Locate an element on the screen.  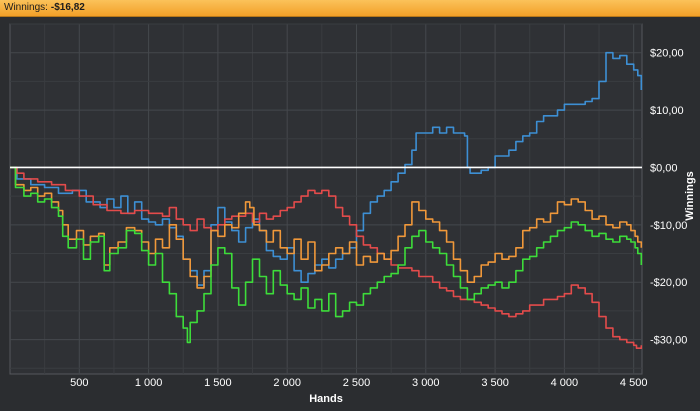
winnings-header: Winnings: -$16,82 is located at coordinates (350, 8).